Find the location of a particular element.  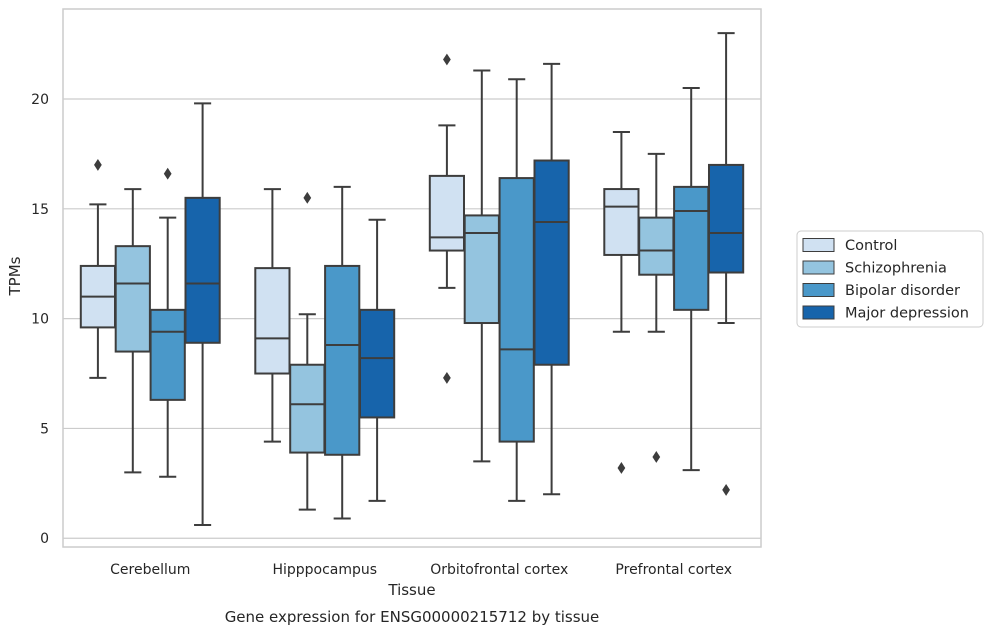

x-tick-label: Cerebellum is located at coordinates (150, 570).